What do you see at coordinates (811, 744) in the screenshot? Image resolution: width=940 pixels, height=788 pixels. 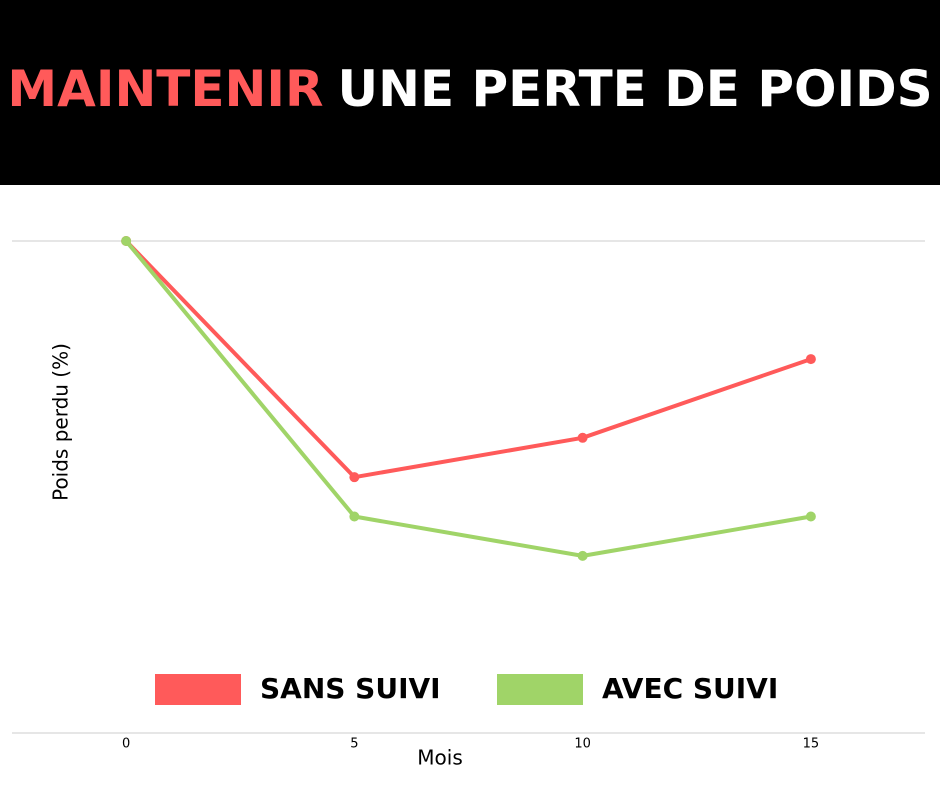 I see `x-tick-label: 15` at bounding box center [811, 744].